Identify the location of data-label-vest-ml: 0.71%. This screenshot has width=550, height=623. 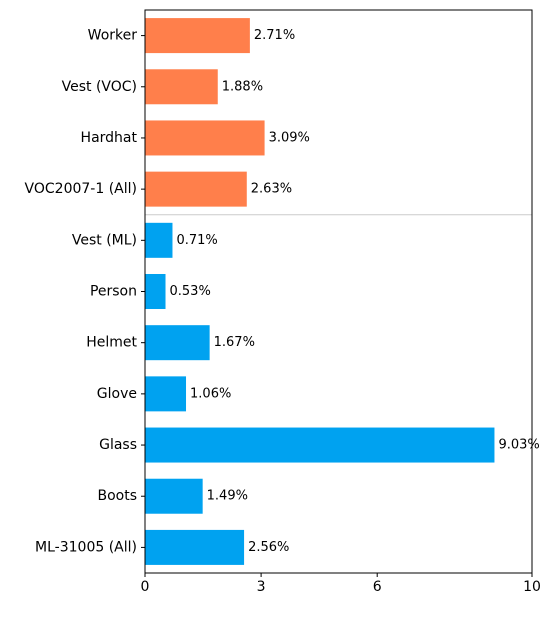
(196, 240).